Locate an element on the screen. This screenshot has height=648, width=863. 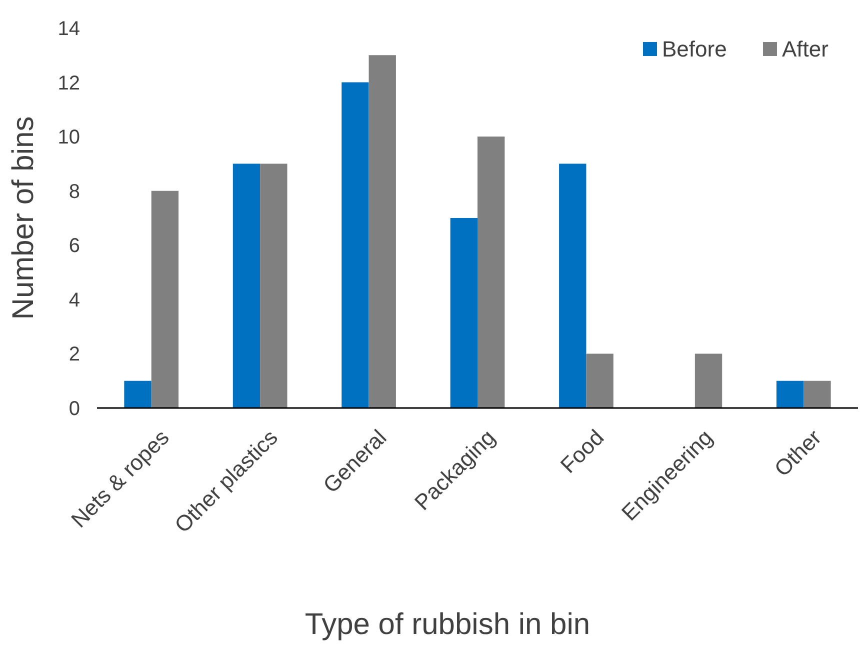
y-tick-label: 14 is located at coordinates (69, 29).